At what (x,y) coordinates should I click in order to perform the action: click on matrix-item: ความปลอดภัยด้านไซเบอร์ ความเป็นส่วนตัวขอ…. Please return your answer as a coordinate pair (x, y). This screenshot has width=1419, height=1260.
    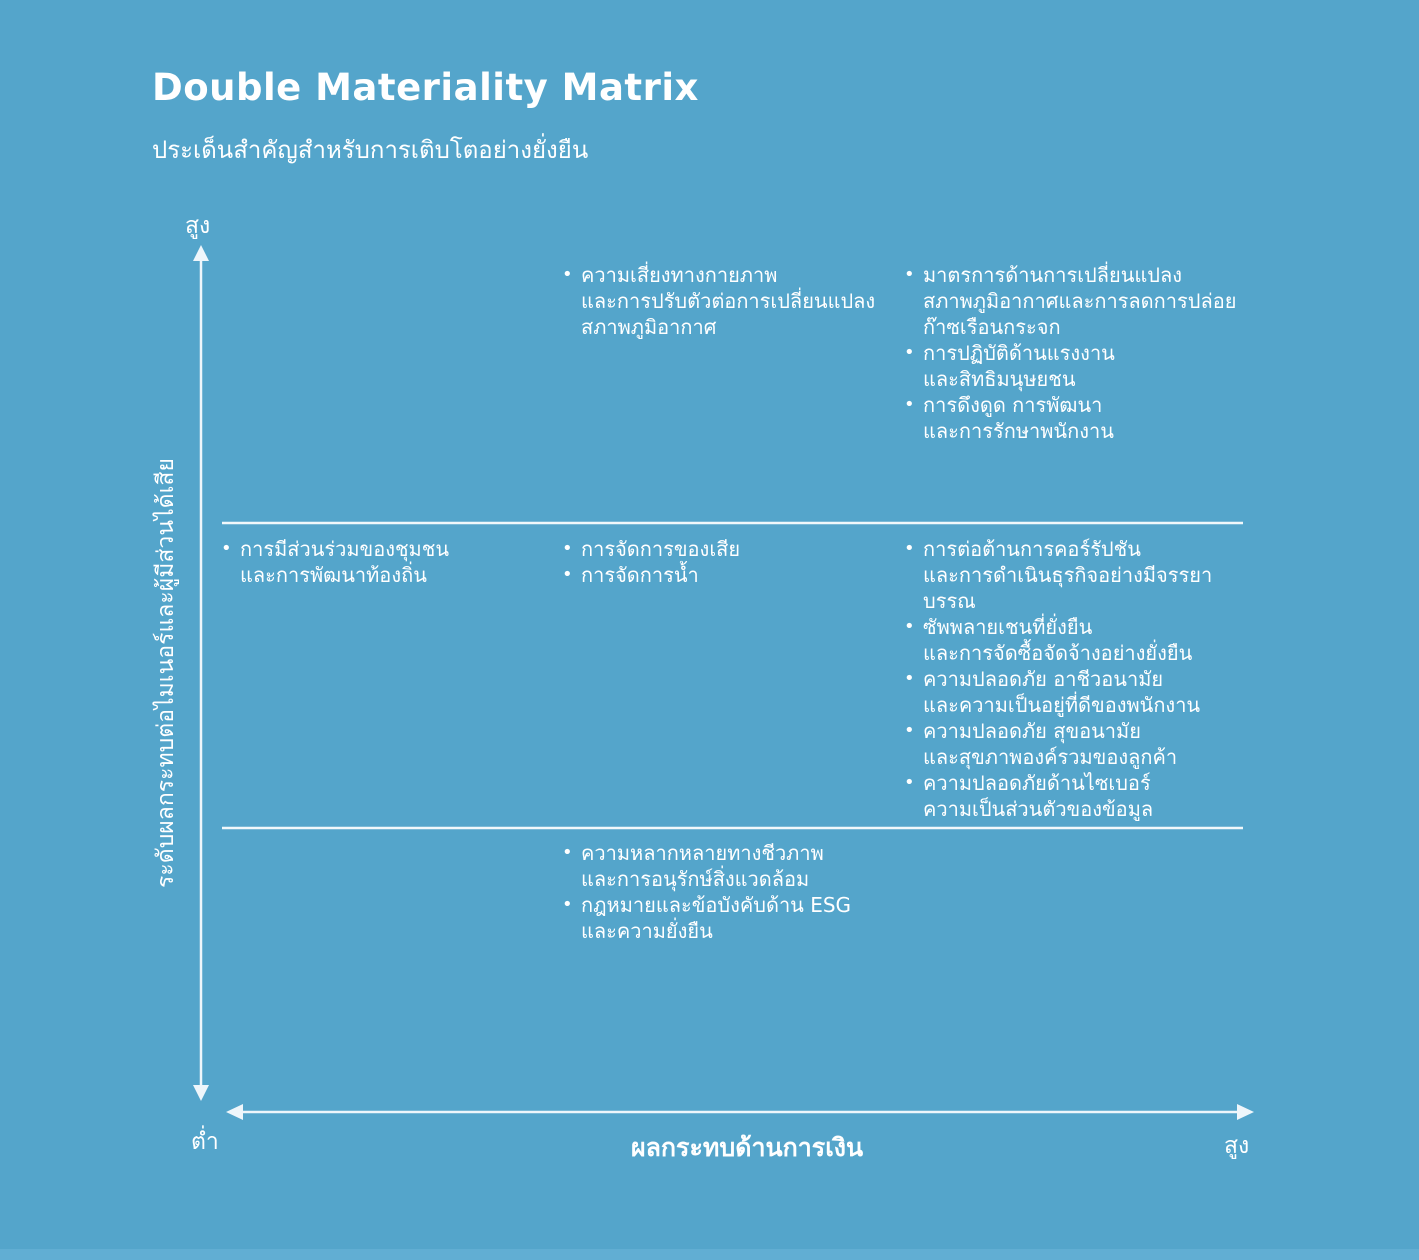
    Looking at the image, I should click on (1103, 796).